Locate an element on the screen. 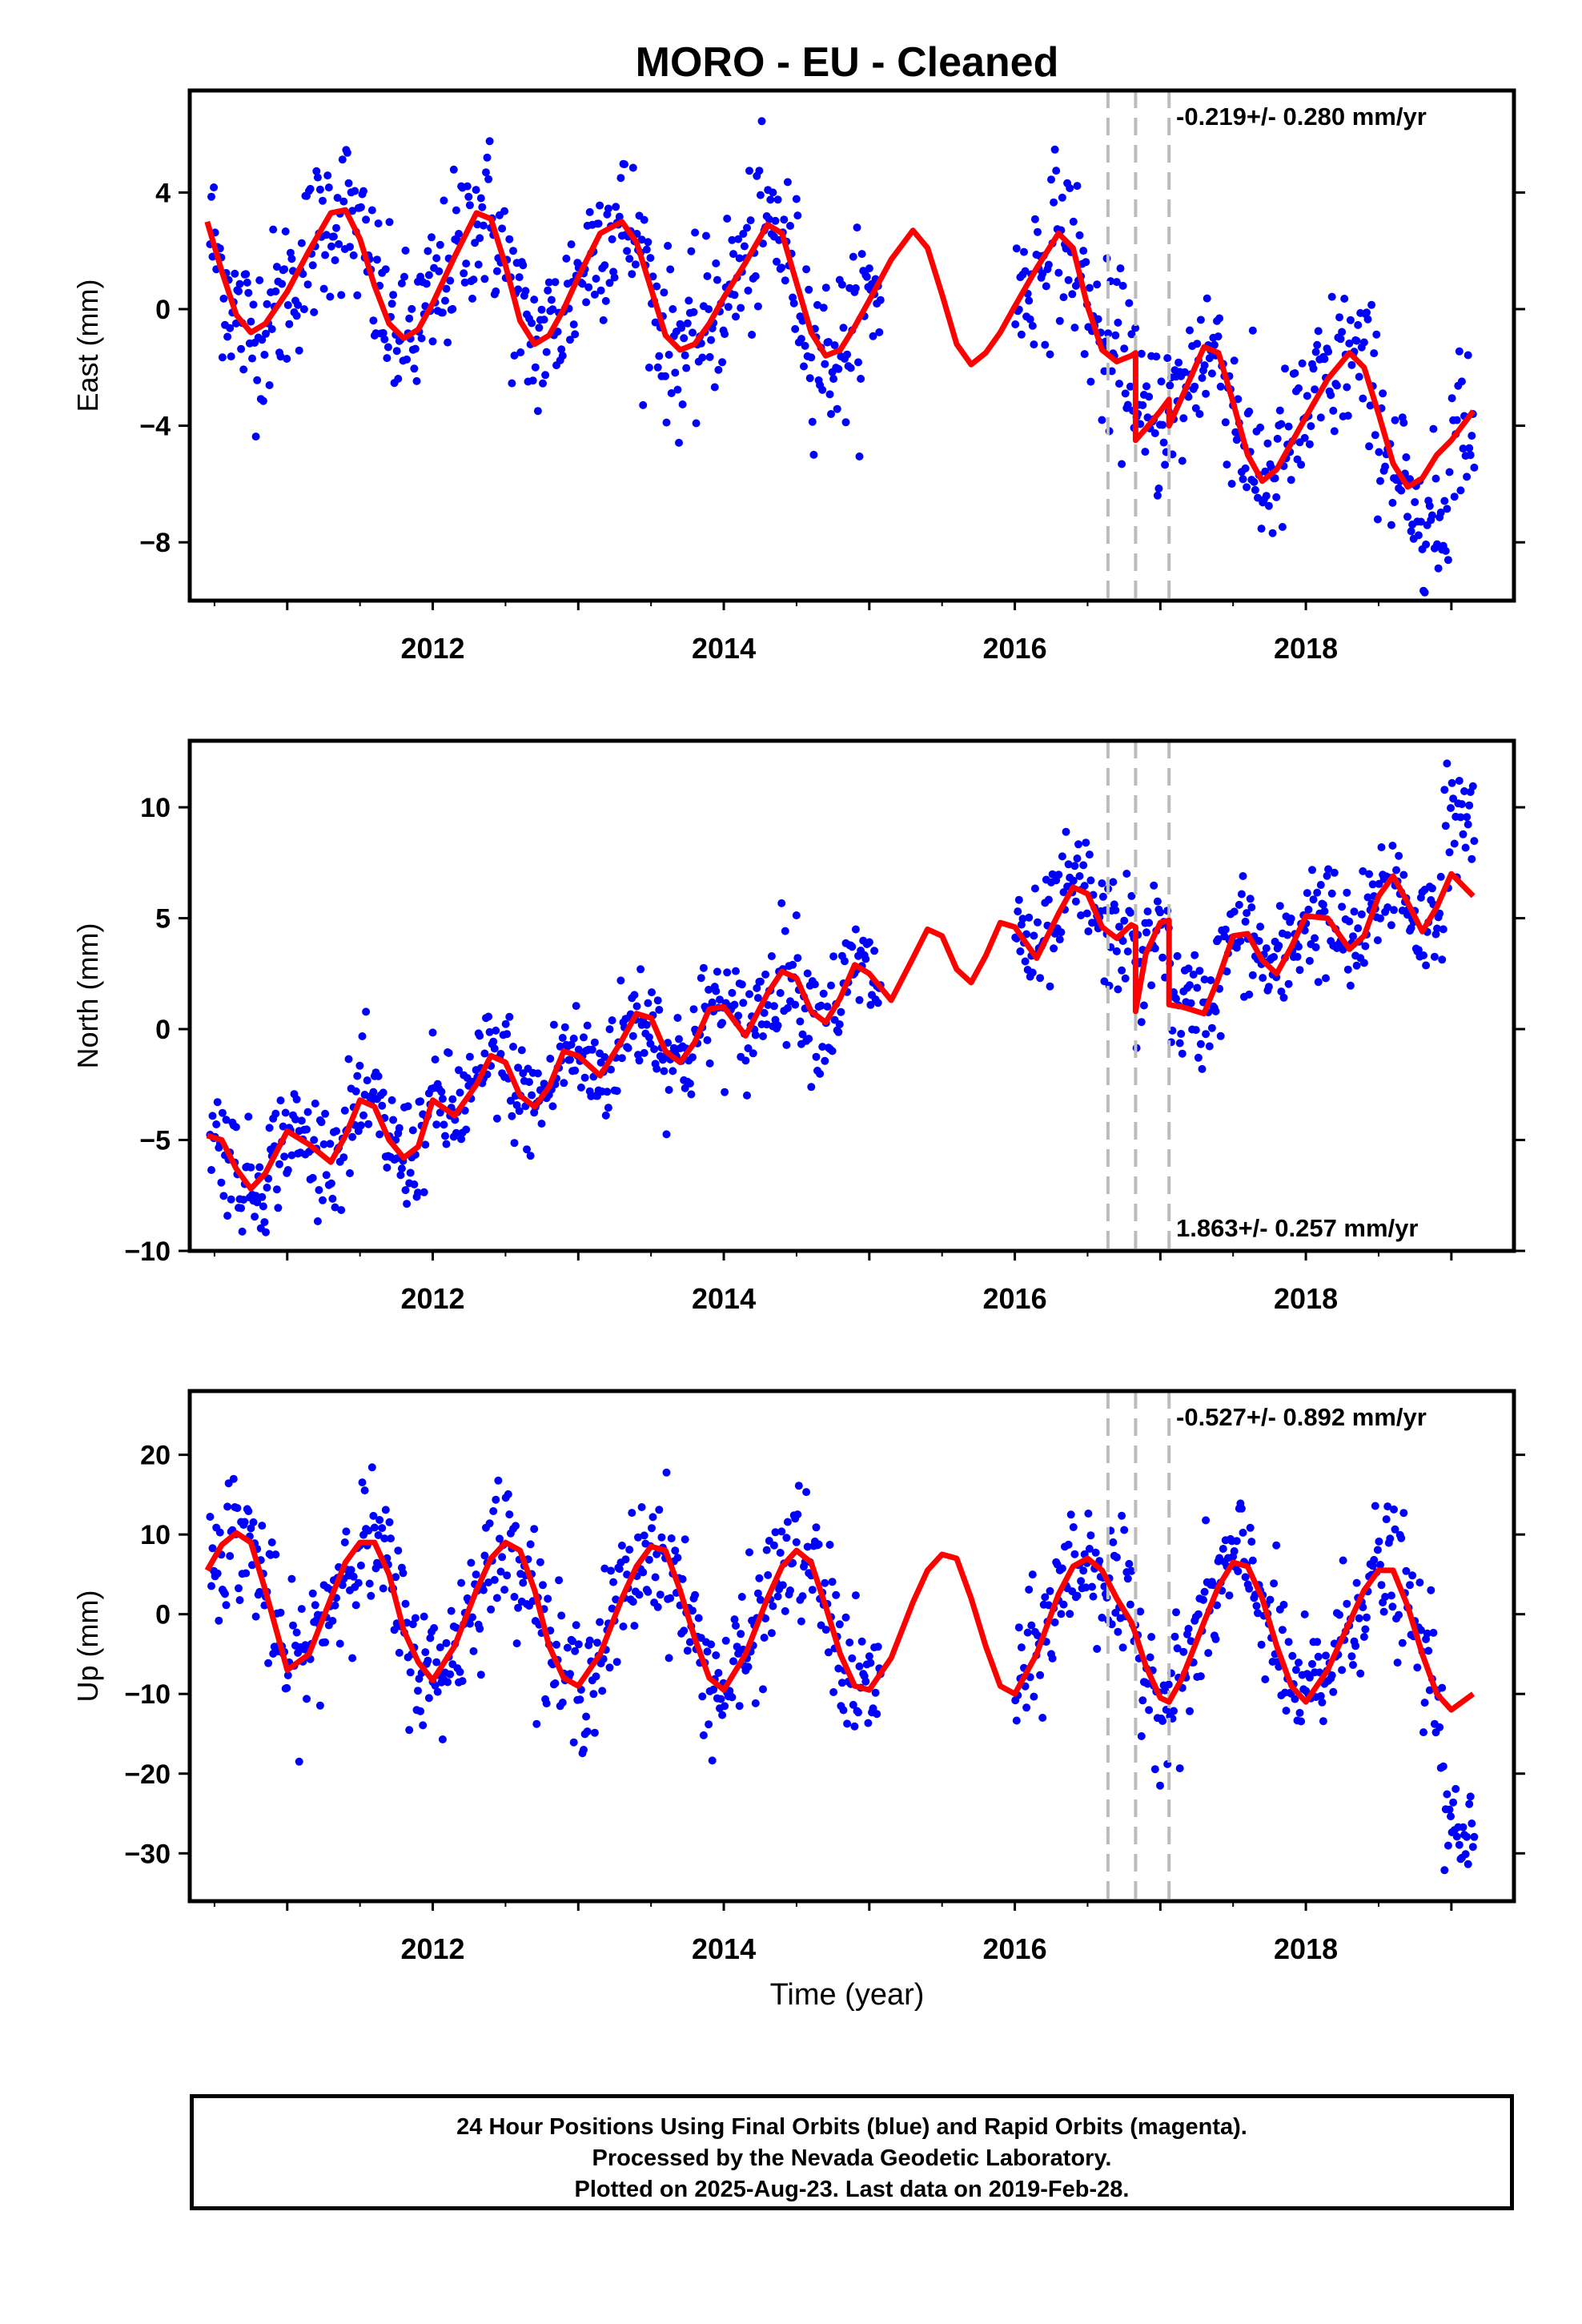 Image resolution: width=1582 pixels, height=2324 pixels. x-tick-label: 2016 is located at coordinates (1015, 648).